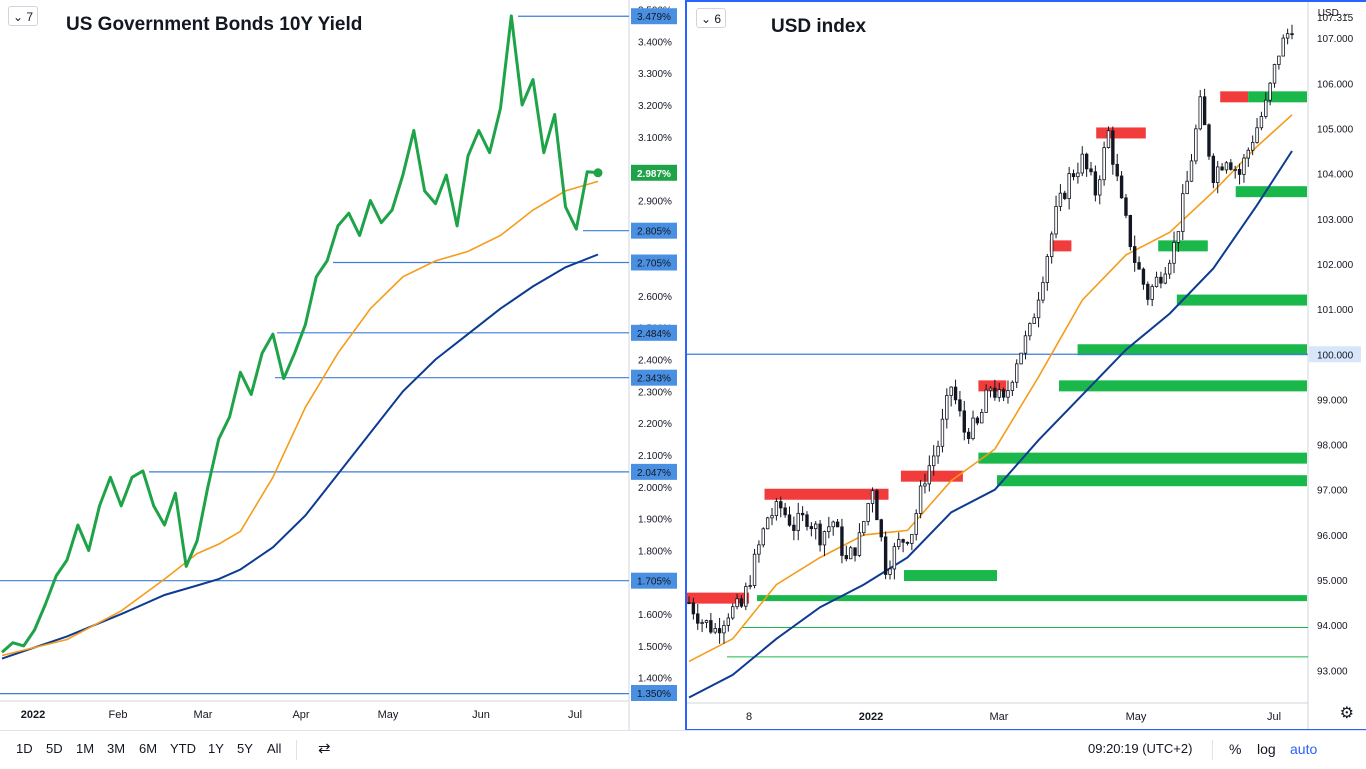 The height and width of the screenshot is (769, 1366). Describe the element at coordinates (1332, 581) in the screenshot. I see `price-tick-label: 95.000` at that location.